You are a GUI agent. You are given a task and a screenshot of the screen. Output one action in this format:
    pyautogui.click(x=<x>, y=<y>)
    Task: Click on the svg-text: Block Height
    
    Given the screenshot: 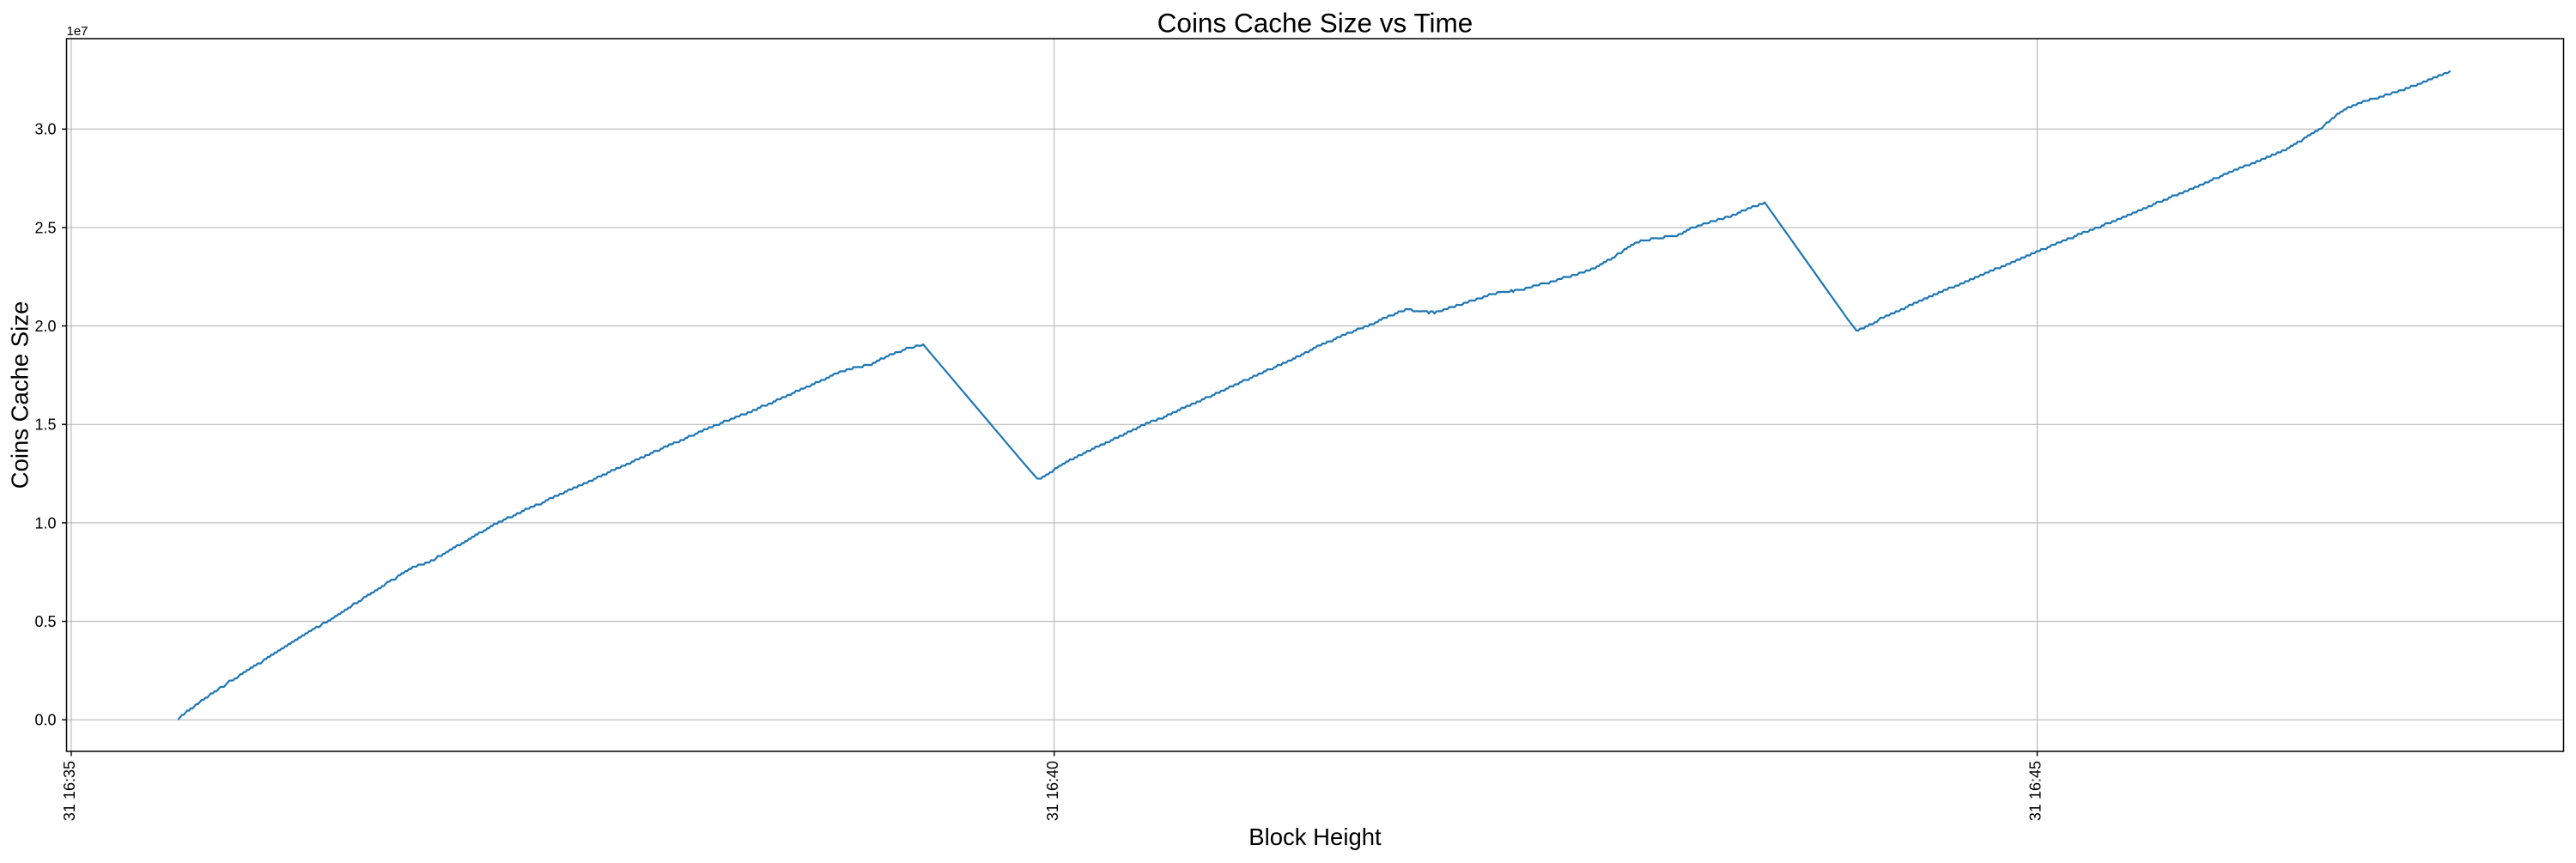 What is the action you would take?
    pyautogui.click(x=1316, y=837)
    